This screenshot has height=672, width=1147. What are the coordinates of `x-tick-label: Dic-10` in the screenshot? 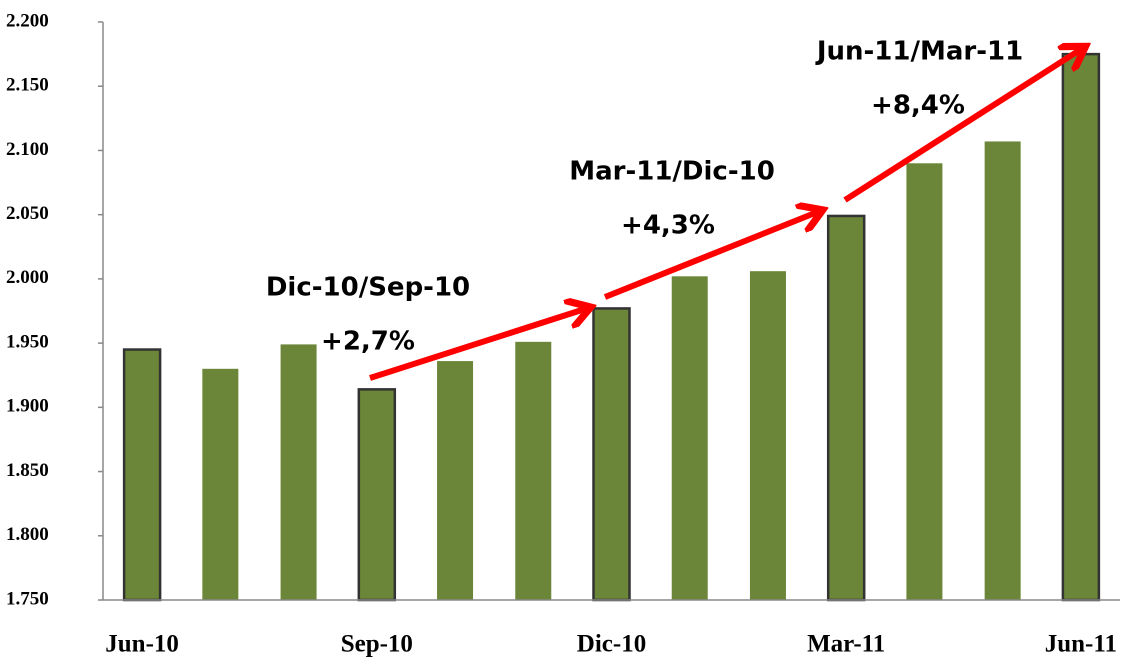 It's located at (611, 644).